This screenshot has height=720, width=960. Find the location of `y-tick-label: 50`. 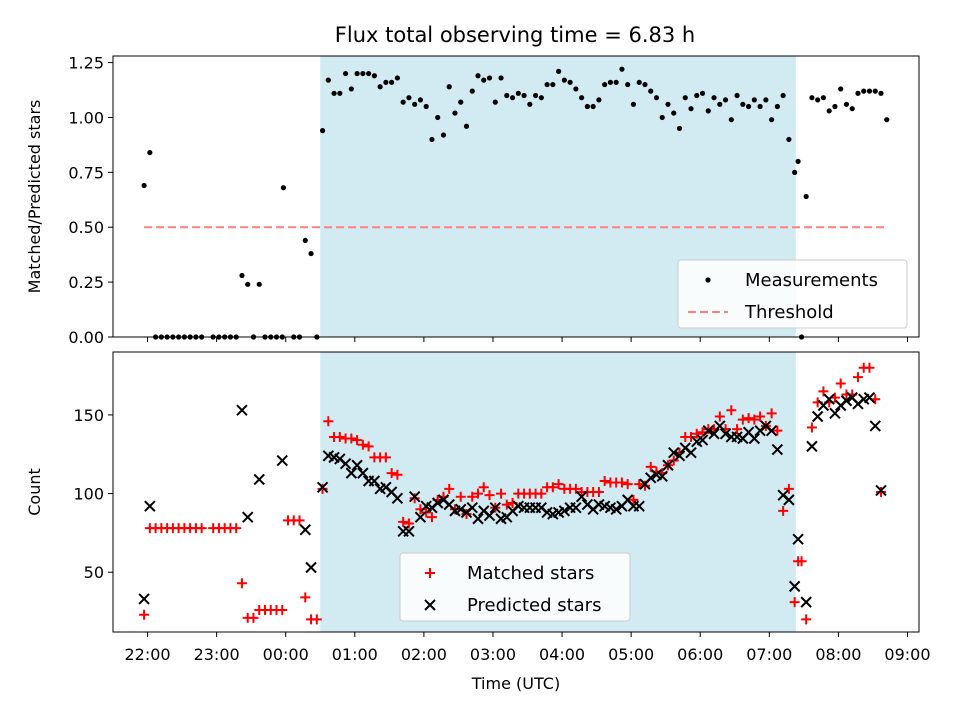

y-tick-label: 50 is located at coordinates (94, 572).